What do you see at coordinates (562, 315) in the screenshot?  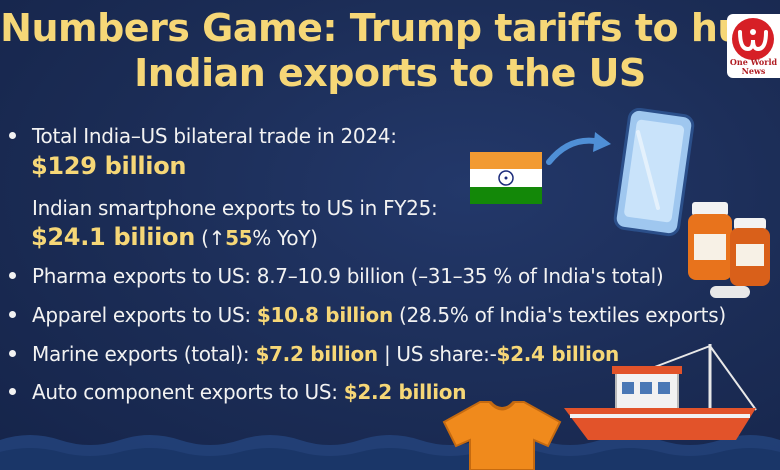 I see `apparel-tail: (28.5% of India's textiles exports)` at bounding box center [562, 315].